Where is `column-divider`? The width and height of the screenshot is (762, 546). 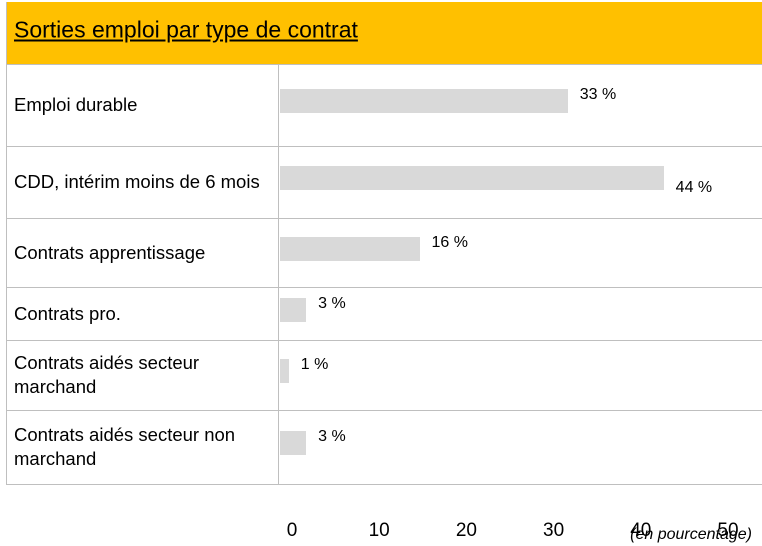 column-divider is located at coordinates (278, 274).